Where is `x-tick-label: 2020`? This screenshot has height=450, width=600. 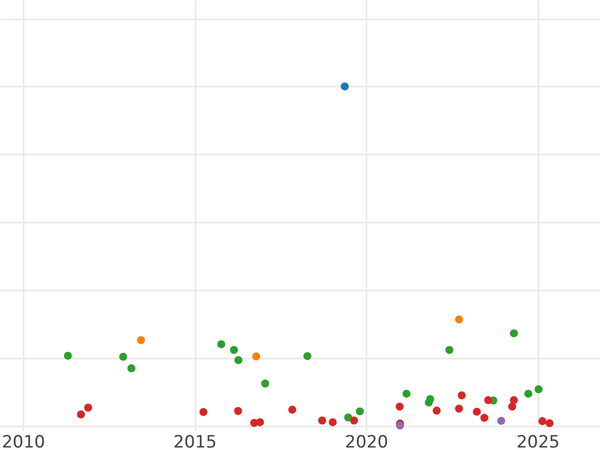 x-tick-label: 2020 is located at coordinates (366, 441).